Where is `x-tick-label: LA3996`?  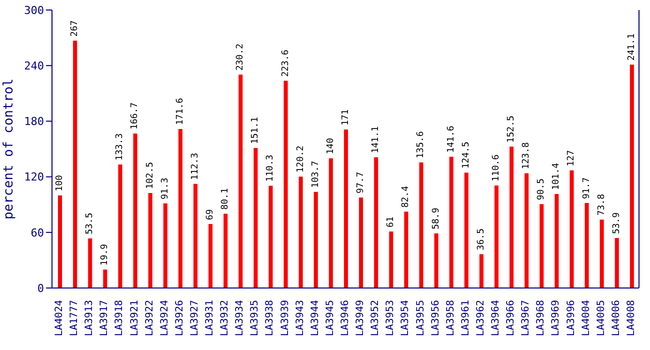
x-tick-label: LA3996 is located at coordinates (571, 318).